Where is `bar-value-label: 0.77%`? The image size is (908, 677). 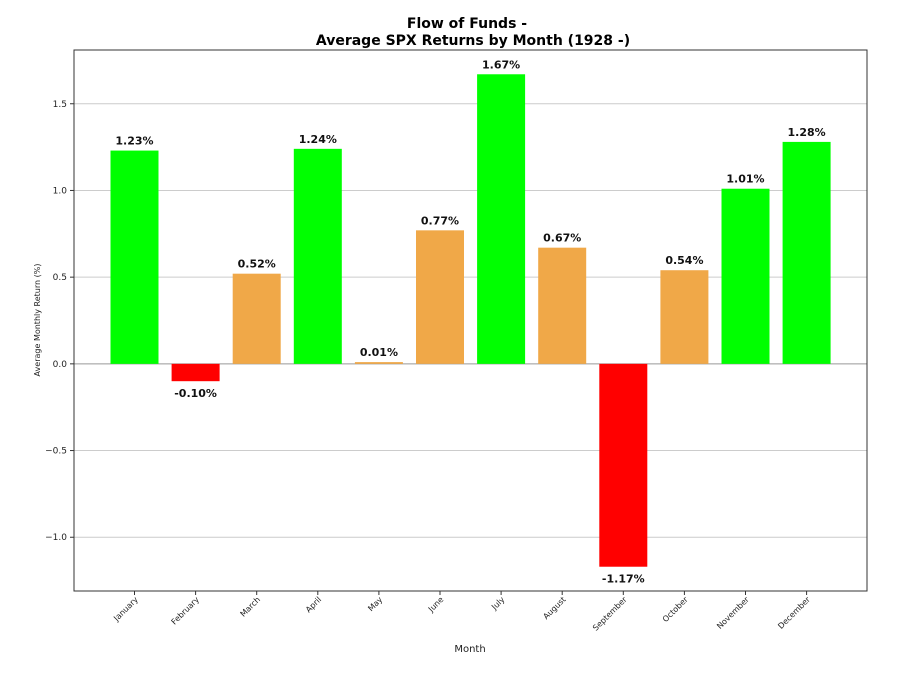 bar-value-label: 0.77% is located at coordinates (440, 220).